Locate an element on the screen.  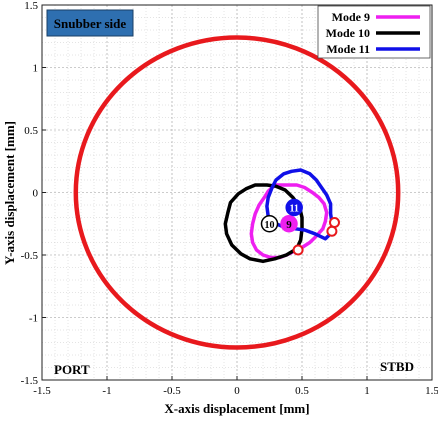
stbd-label: STBD is located at coordinates (397, 366).